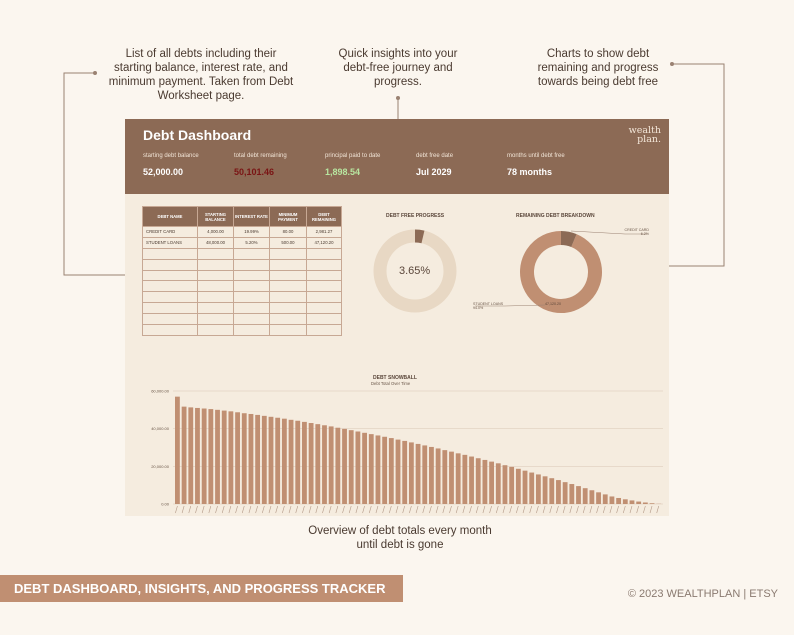  I want to click on snowball-y-tick: 60,000.00, so click(160, 391).